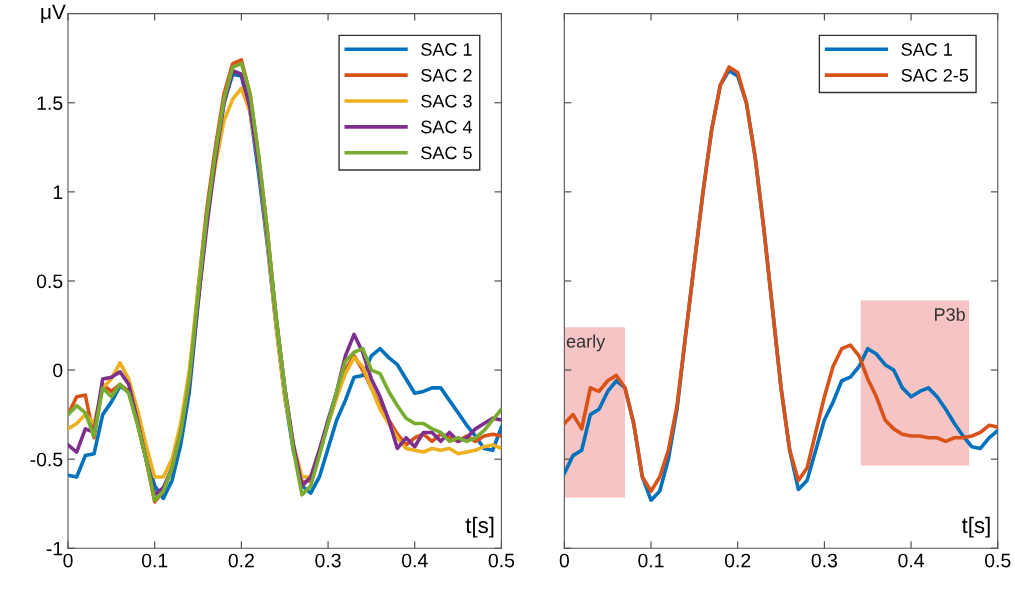 The image size is (1015, 594). I want to click on y-tick-label: 1, so click(58, 192).